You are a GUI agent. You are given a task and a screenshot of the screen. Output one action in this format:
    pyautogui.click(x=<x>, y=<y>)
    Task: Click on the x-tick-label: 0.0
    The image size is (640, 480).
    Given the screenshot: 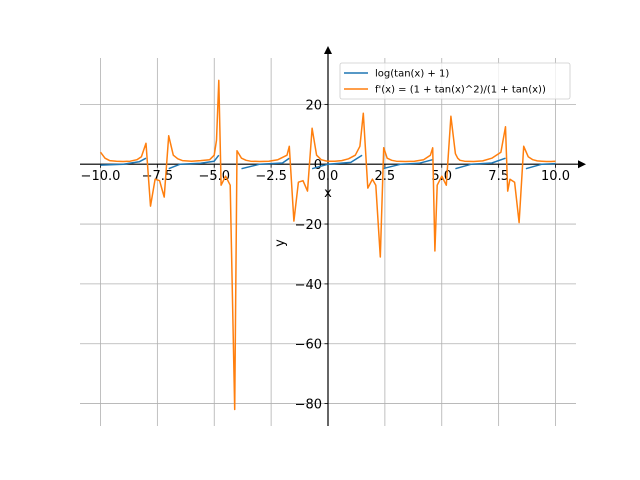 What is the action you would take?
    pyautogui.click(x=328, y=176)
    